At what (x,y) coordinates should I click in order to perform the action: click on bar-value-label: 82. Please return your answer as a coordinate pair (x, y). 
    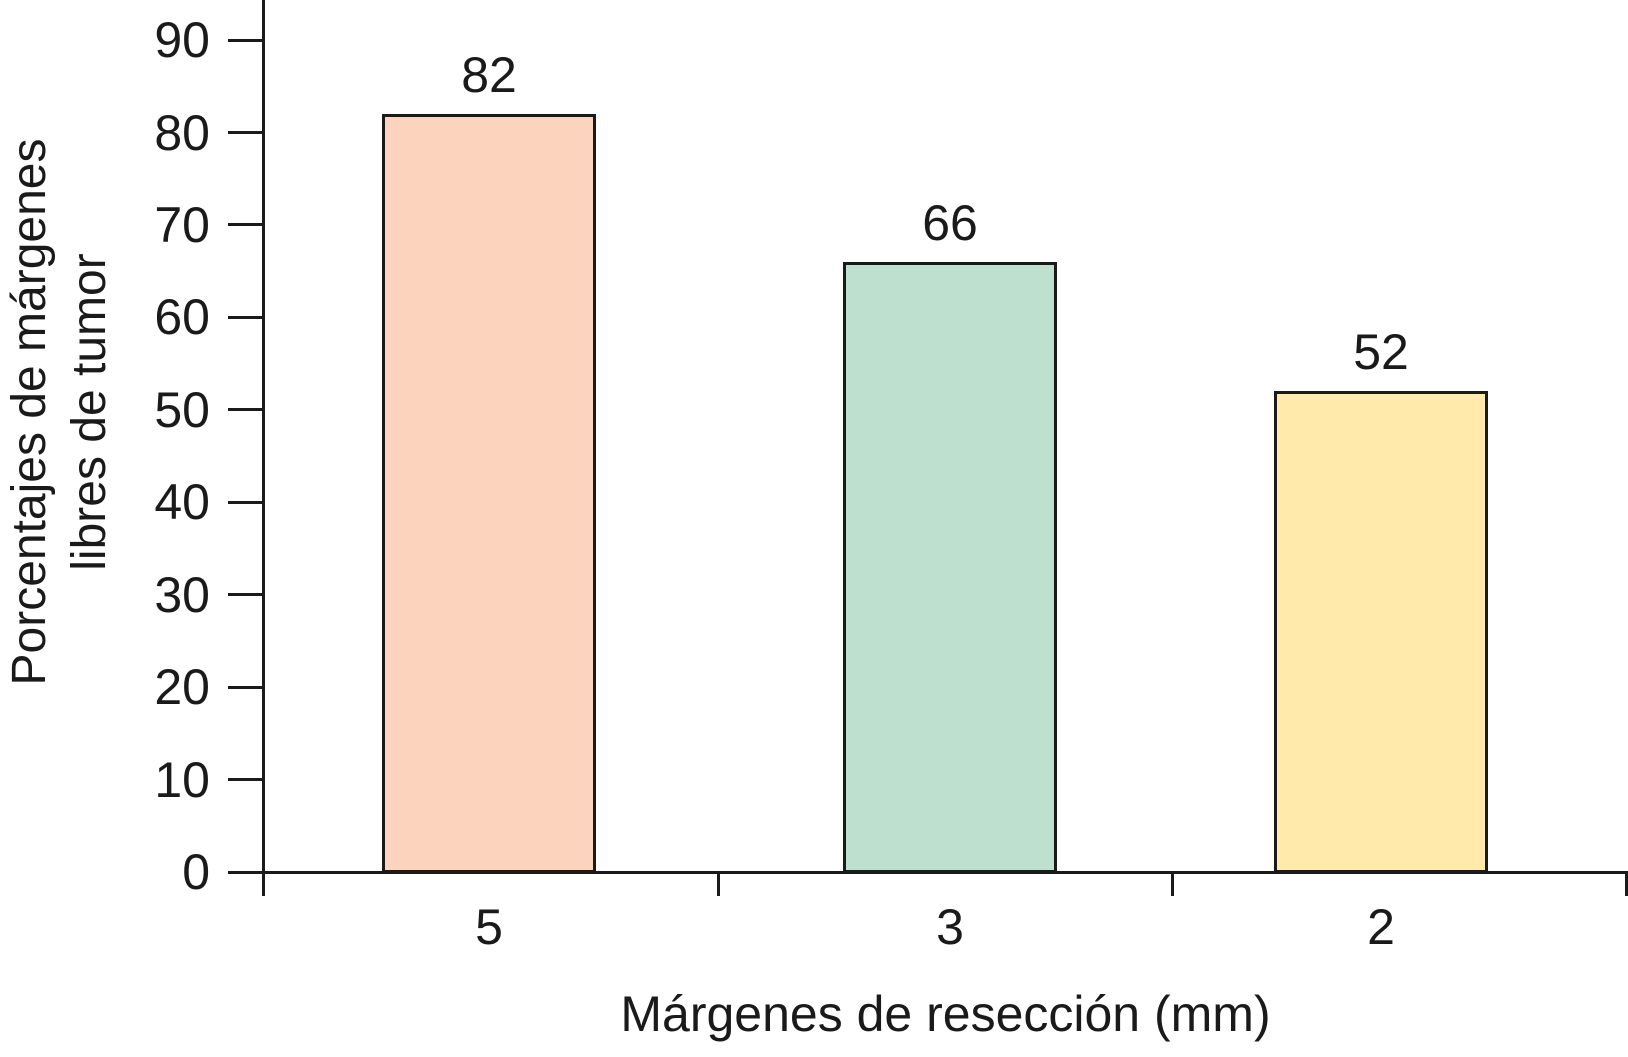
    Looking at the image, I should click on (489, 75).